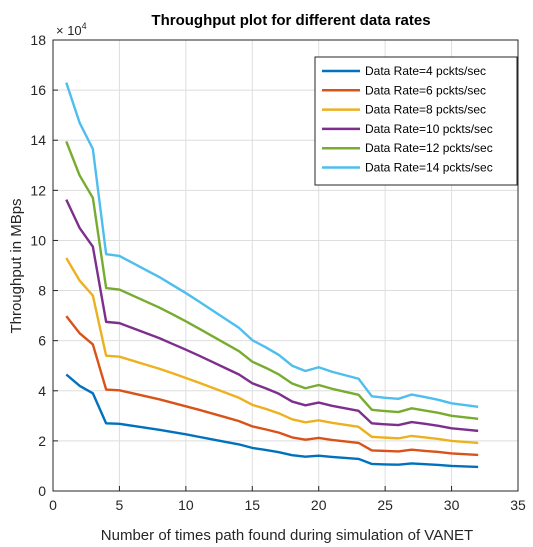  Describe the element at coordinates (452, 505) in the screenshot. I see `x-tick-label: 30` at that location.